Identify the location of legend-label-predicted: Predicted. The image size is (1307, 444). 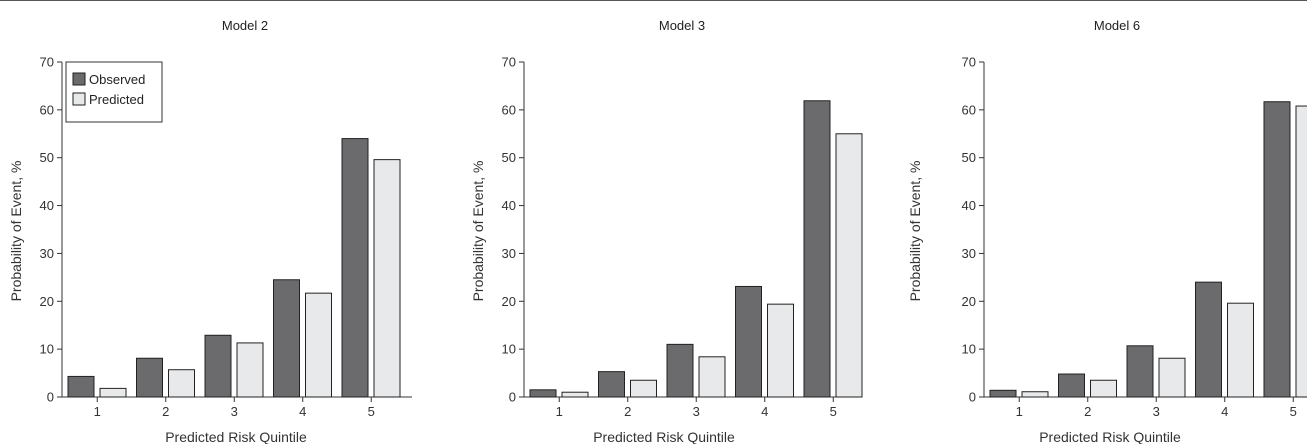
(116, 99).